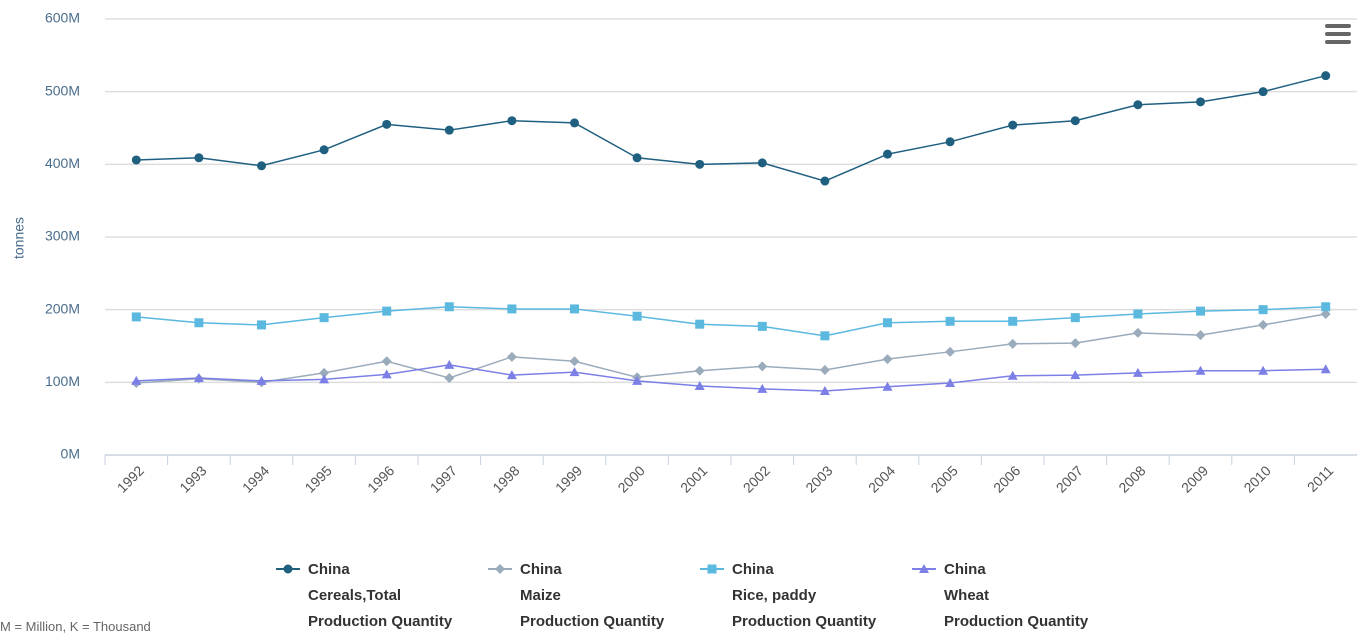 The height and width of the screenshot is (635, 1360). What do you see at coordinates (364, 596) in the screenshot?
I see `legend-item: China Cereals,Total Production Quantity` at bounding box center [364, 596].